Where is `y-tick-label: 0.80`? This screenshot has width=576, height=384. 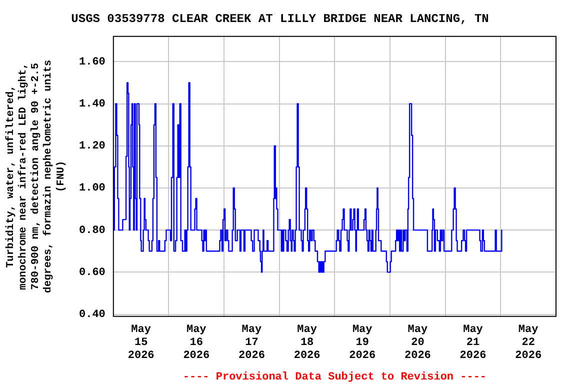
y-tick-label: 0.80 is located at coordinates (92, 230).